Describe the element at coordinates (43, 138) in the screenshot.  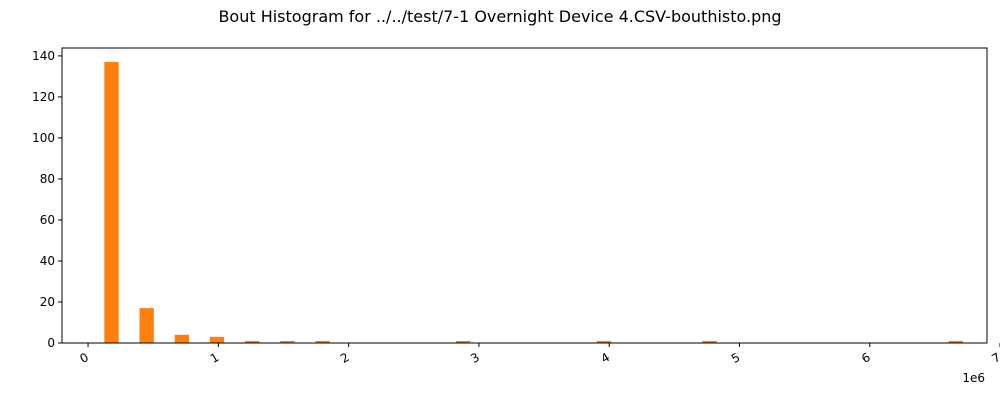
I see `y-tick-label-5: 100` at that location.